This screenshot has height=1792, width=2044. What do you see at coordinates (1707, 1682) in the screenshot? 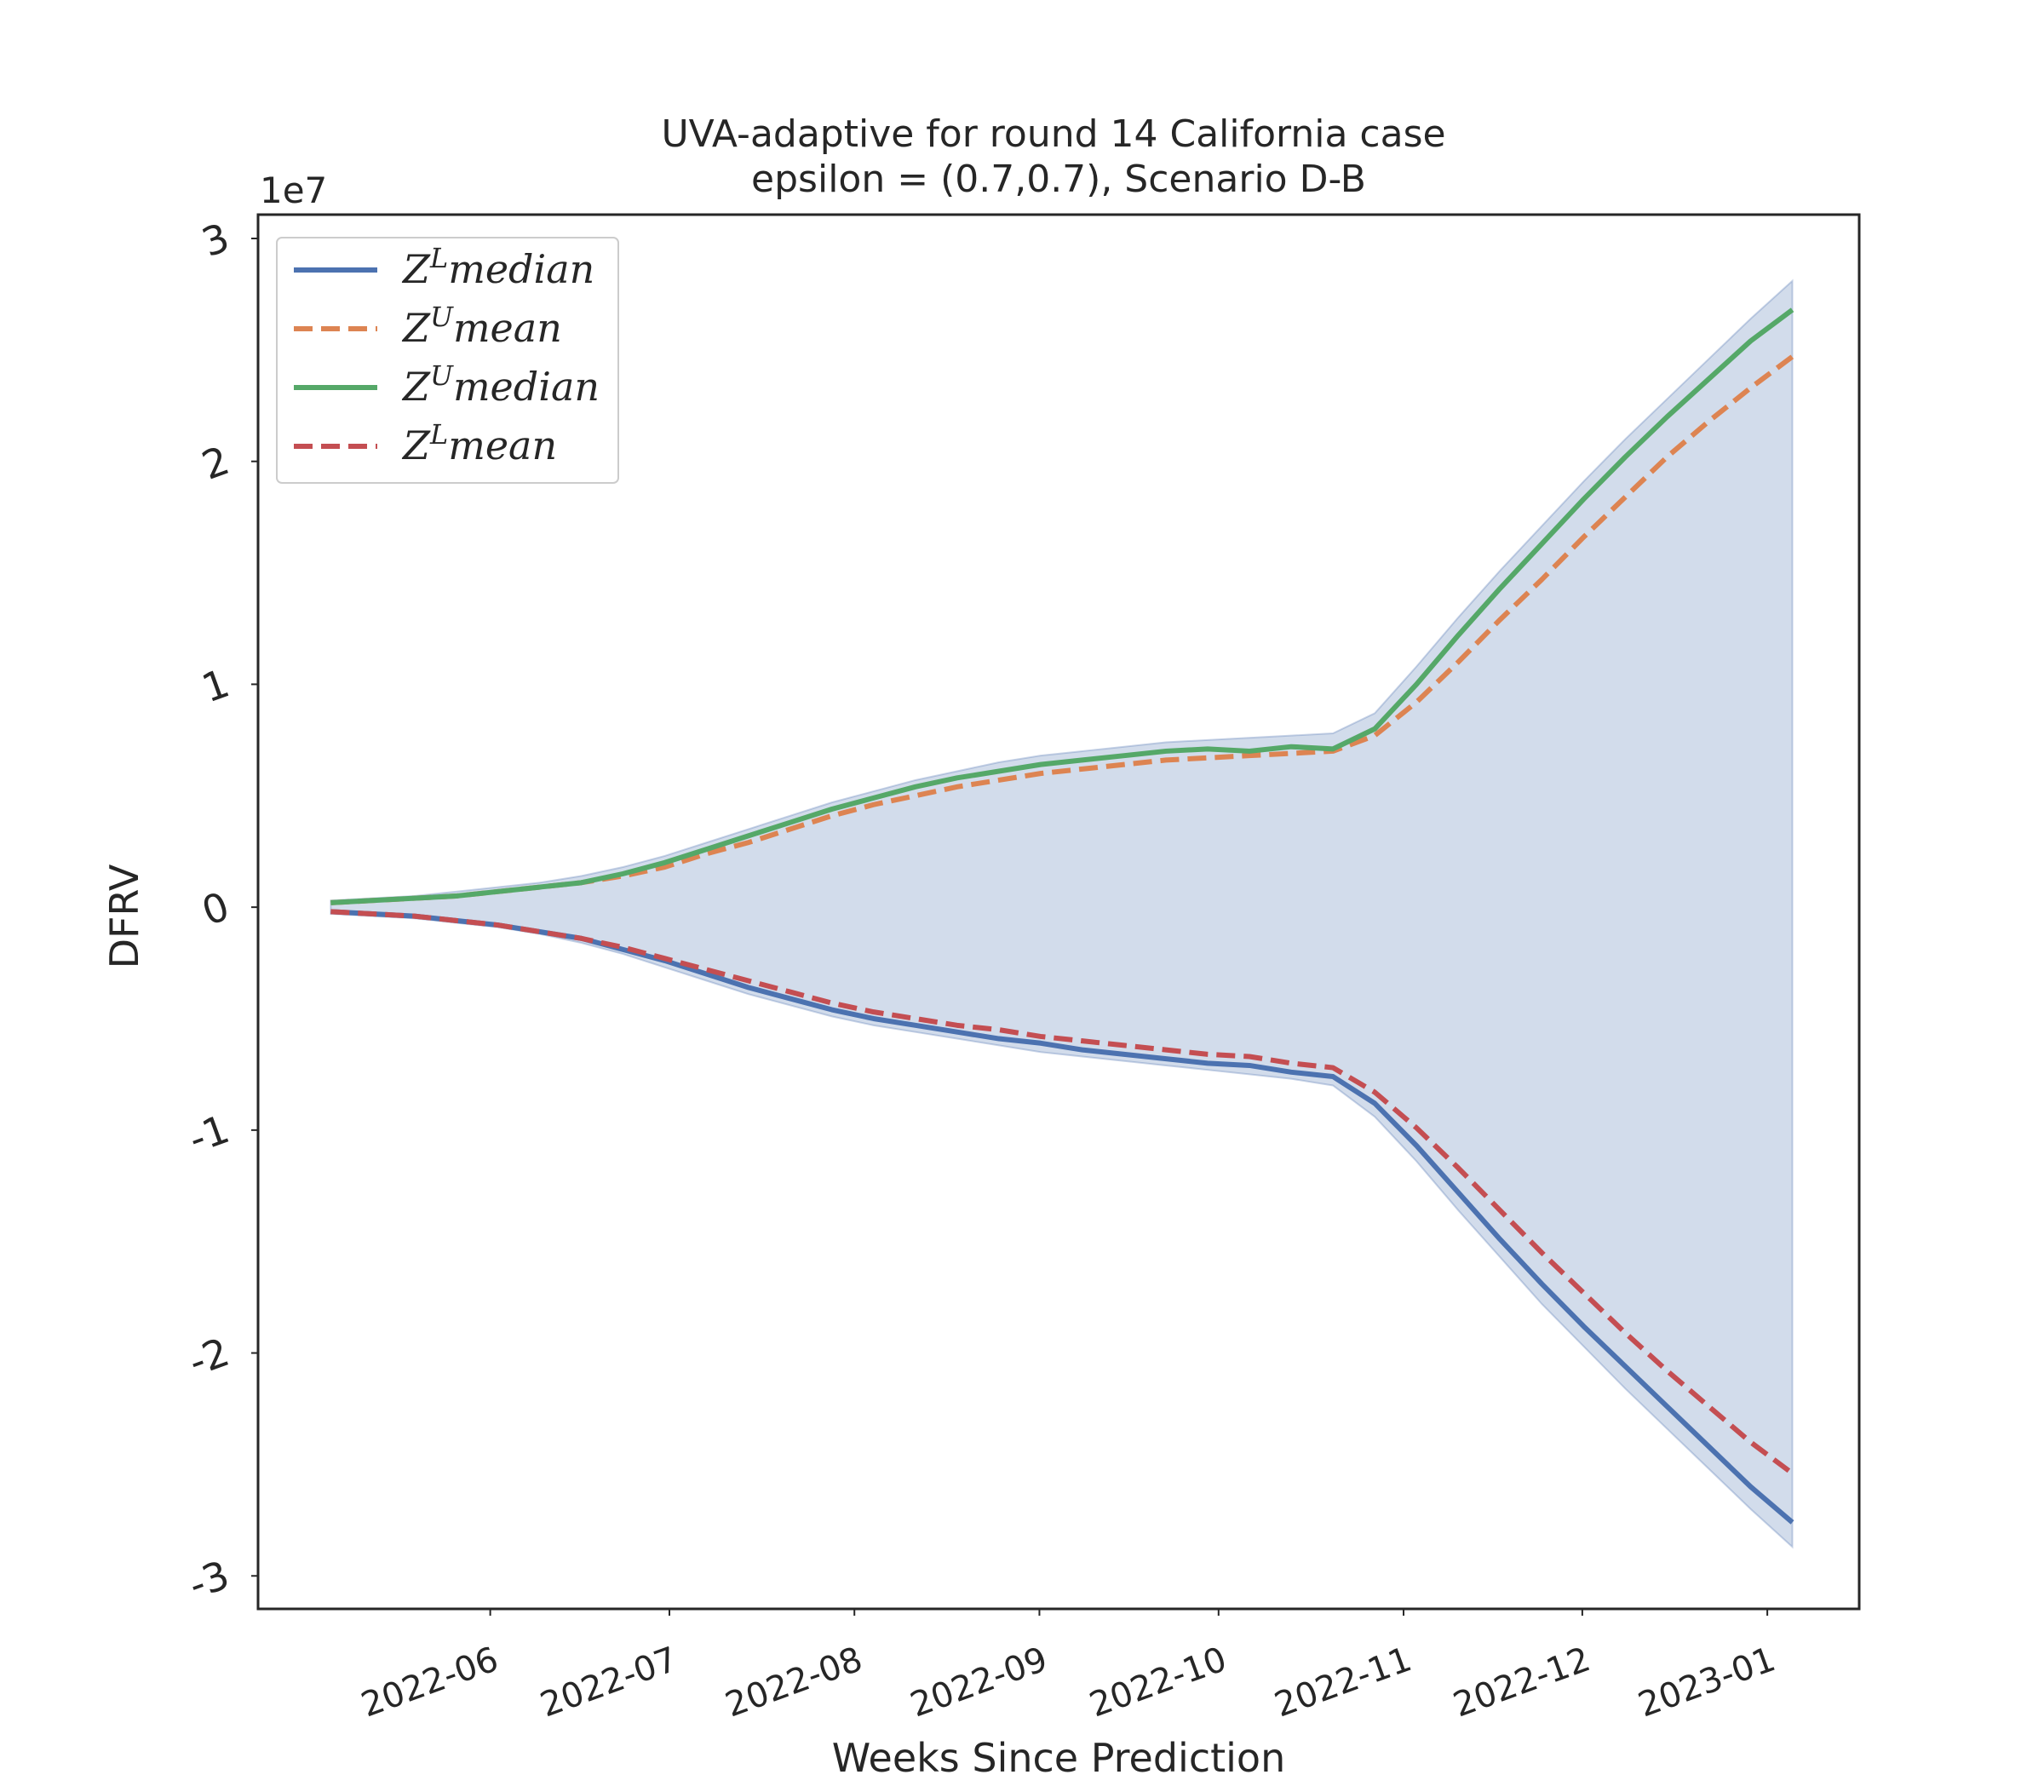
I see `x-tick-label: 2023-01` at bounding box center [1707, 1682].